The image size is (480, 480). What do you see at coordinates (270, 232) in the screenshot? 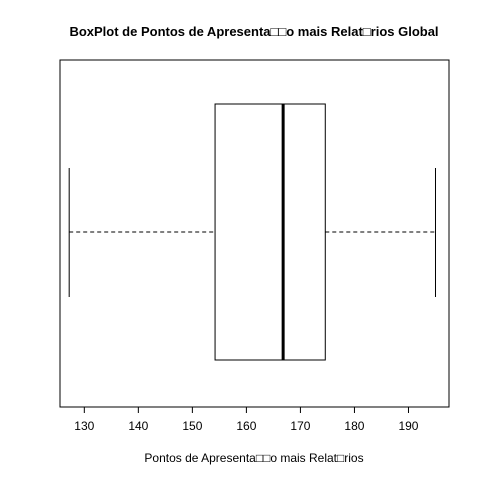
I see `iqr-box` at bounding box center [270, 232].